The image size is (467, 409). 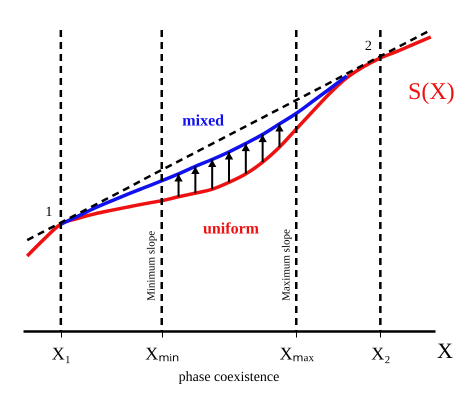 I want to click on annotation: 1, so click(x=48, y=212).